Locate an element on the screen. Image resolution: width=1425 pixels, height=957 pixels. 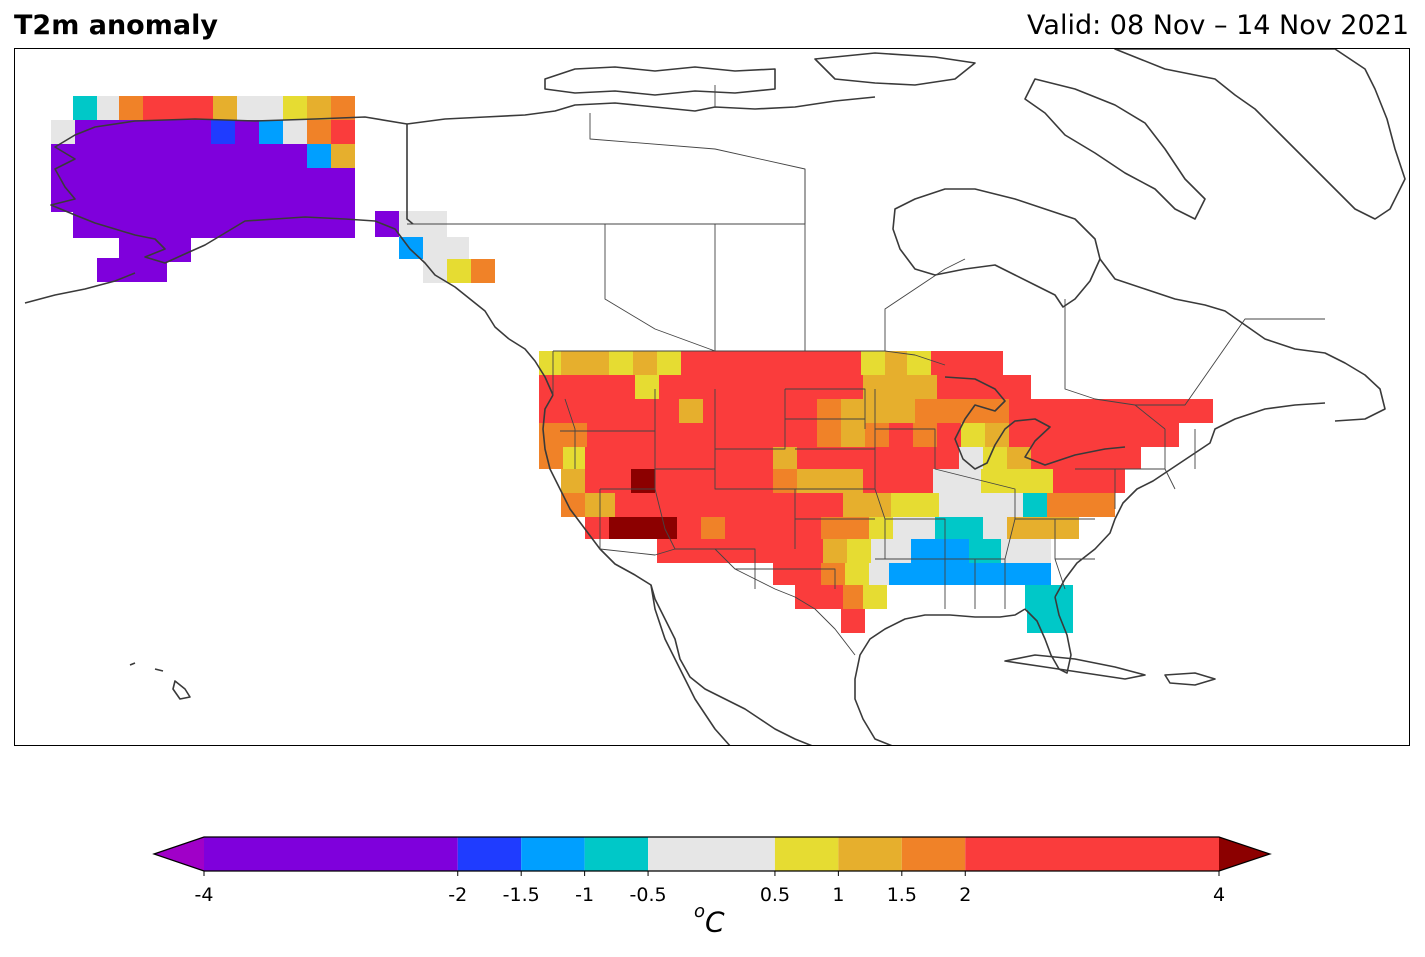
colorbar-tick-label: -1.5 is located at coordinates (521, 895).